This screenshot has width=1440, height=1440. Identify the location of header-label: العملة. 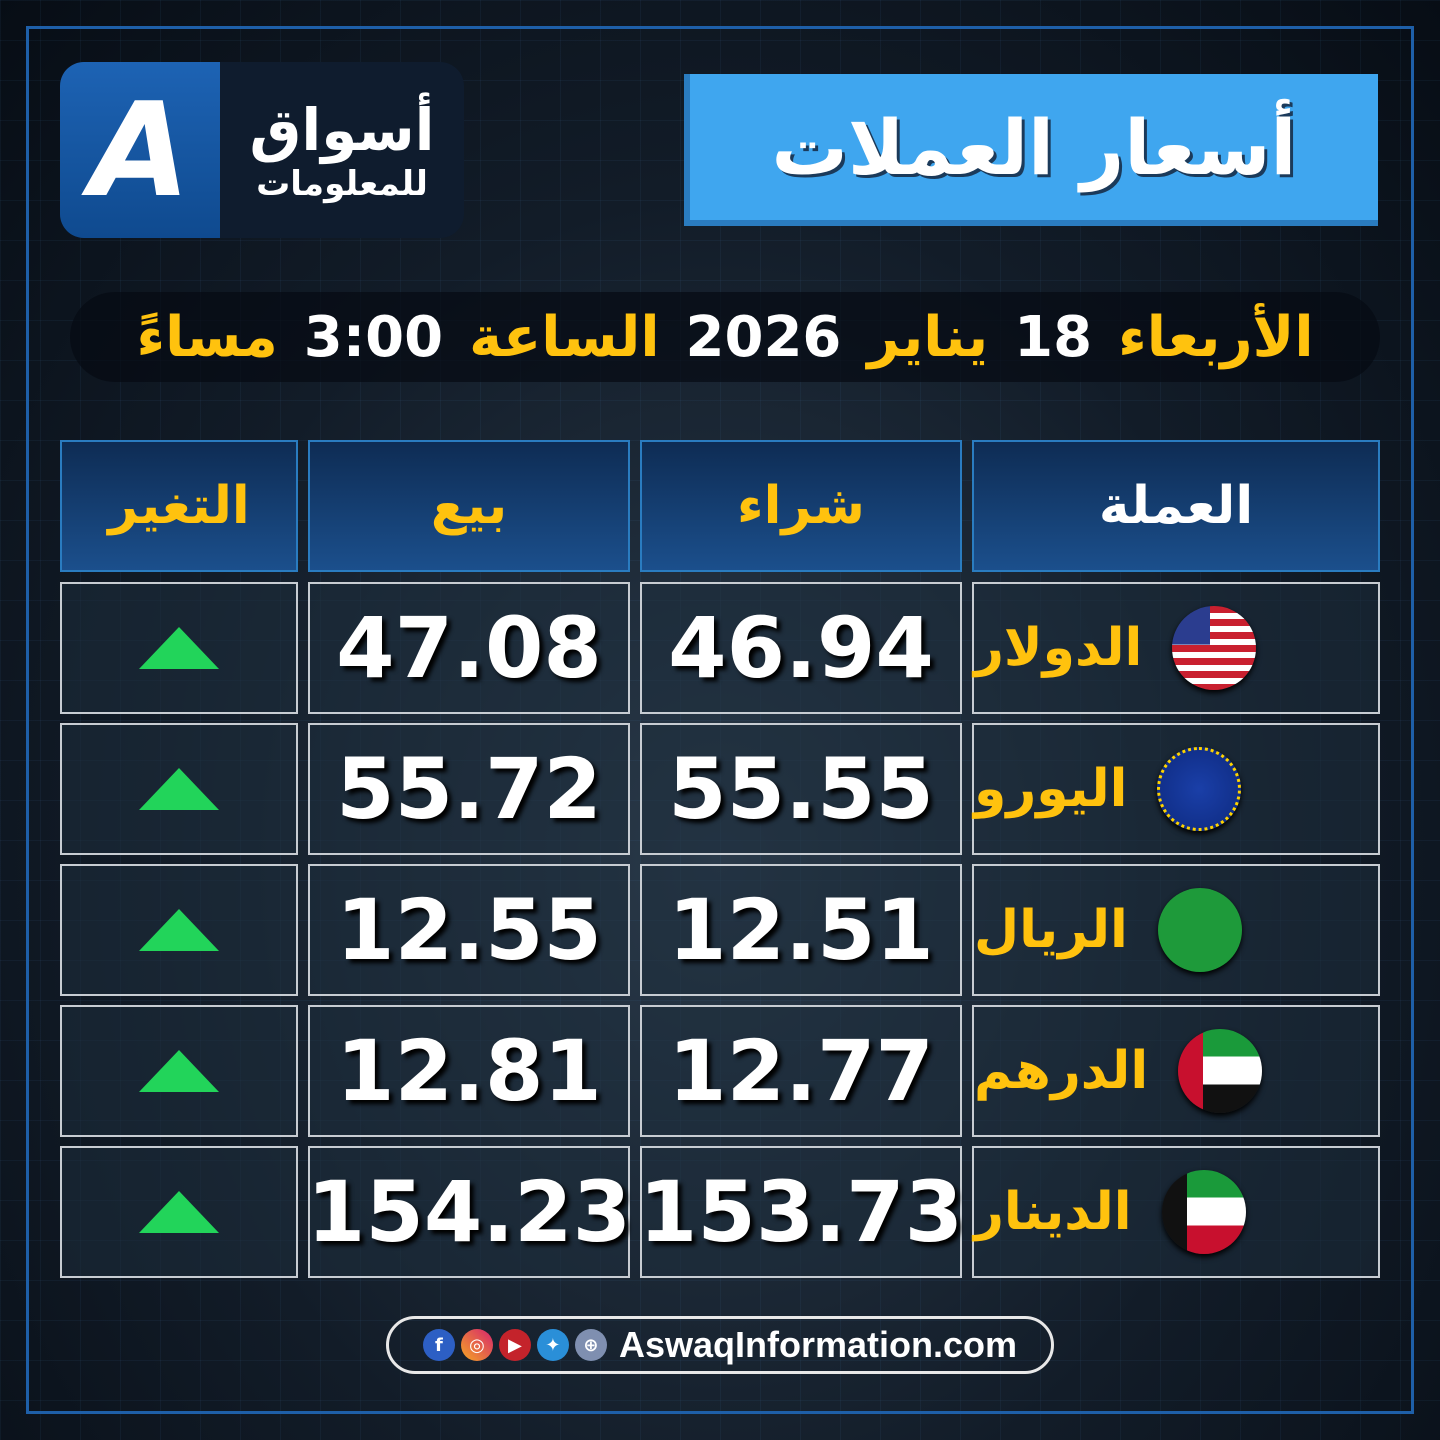
(1176, 506).